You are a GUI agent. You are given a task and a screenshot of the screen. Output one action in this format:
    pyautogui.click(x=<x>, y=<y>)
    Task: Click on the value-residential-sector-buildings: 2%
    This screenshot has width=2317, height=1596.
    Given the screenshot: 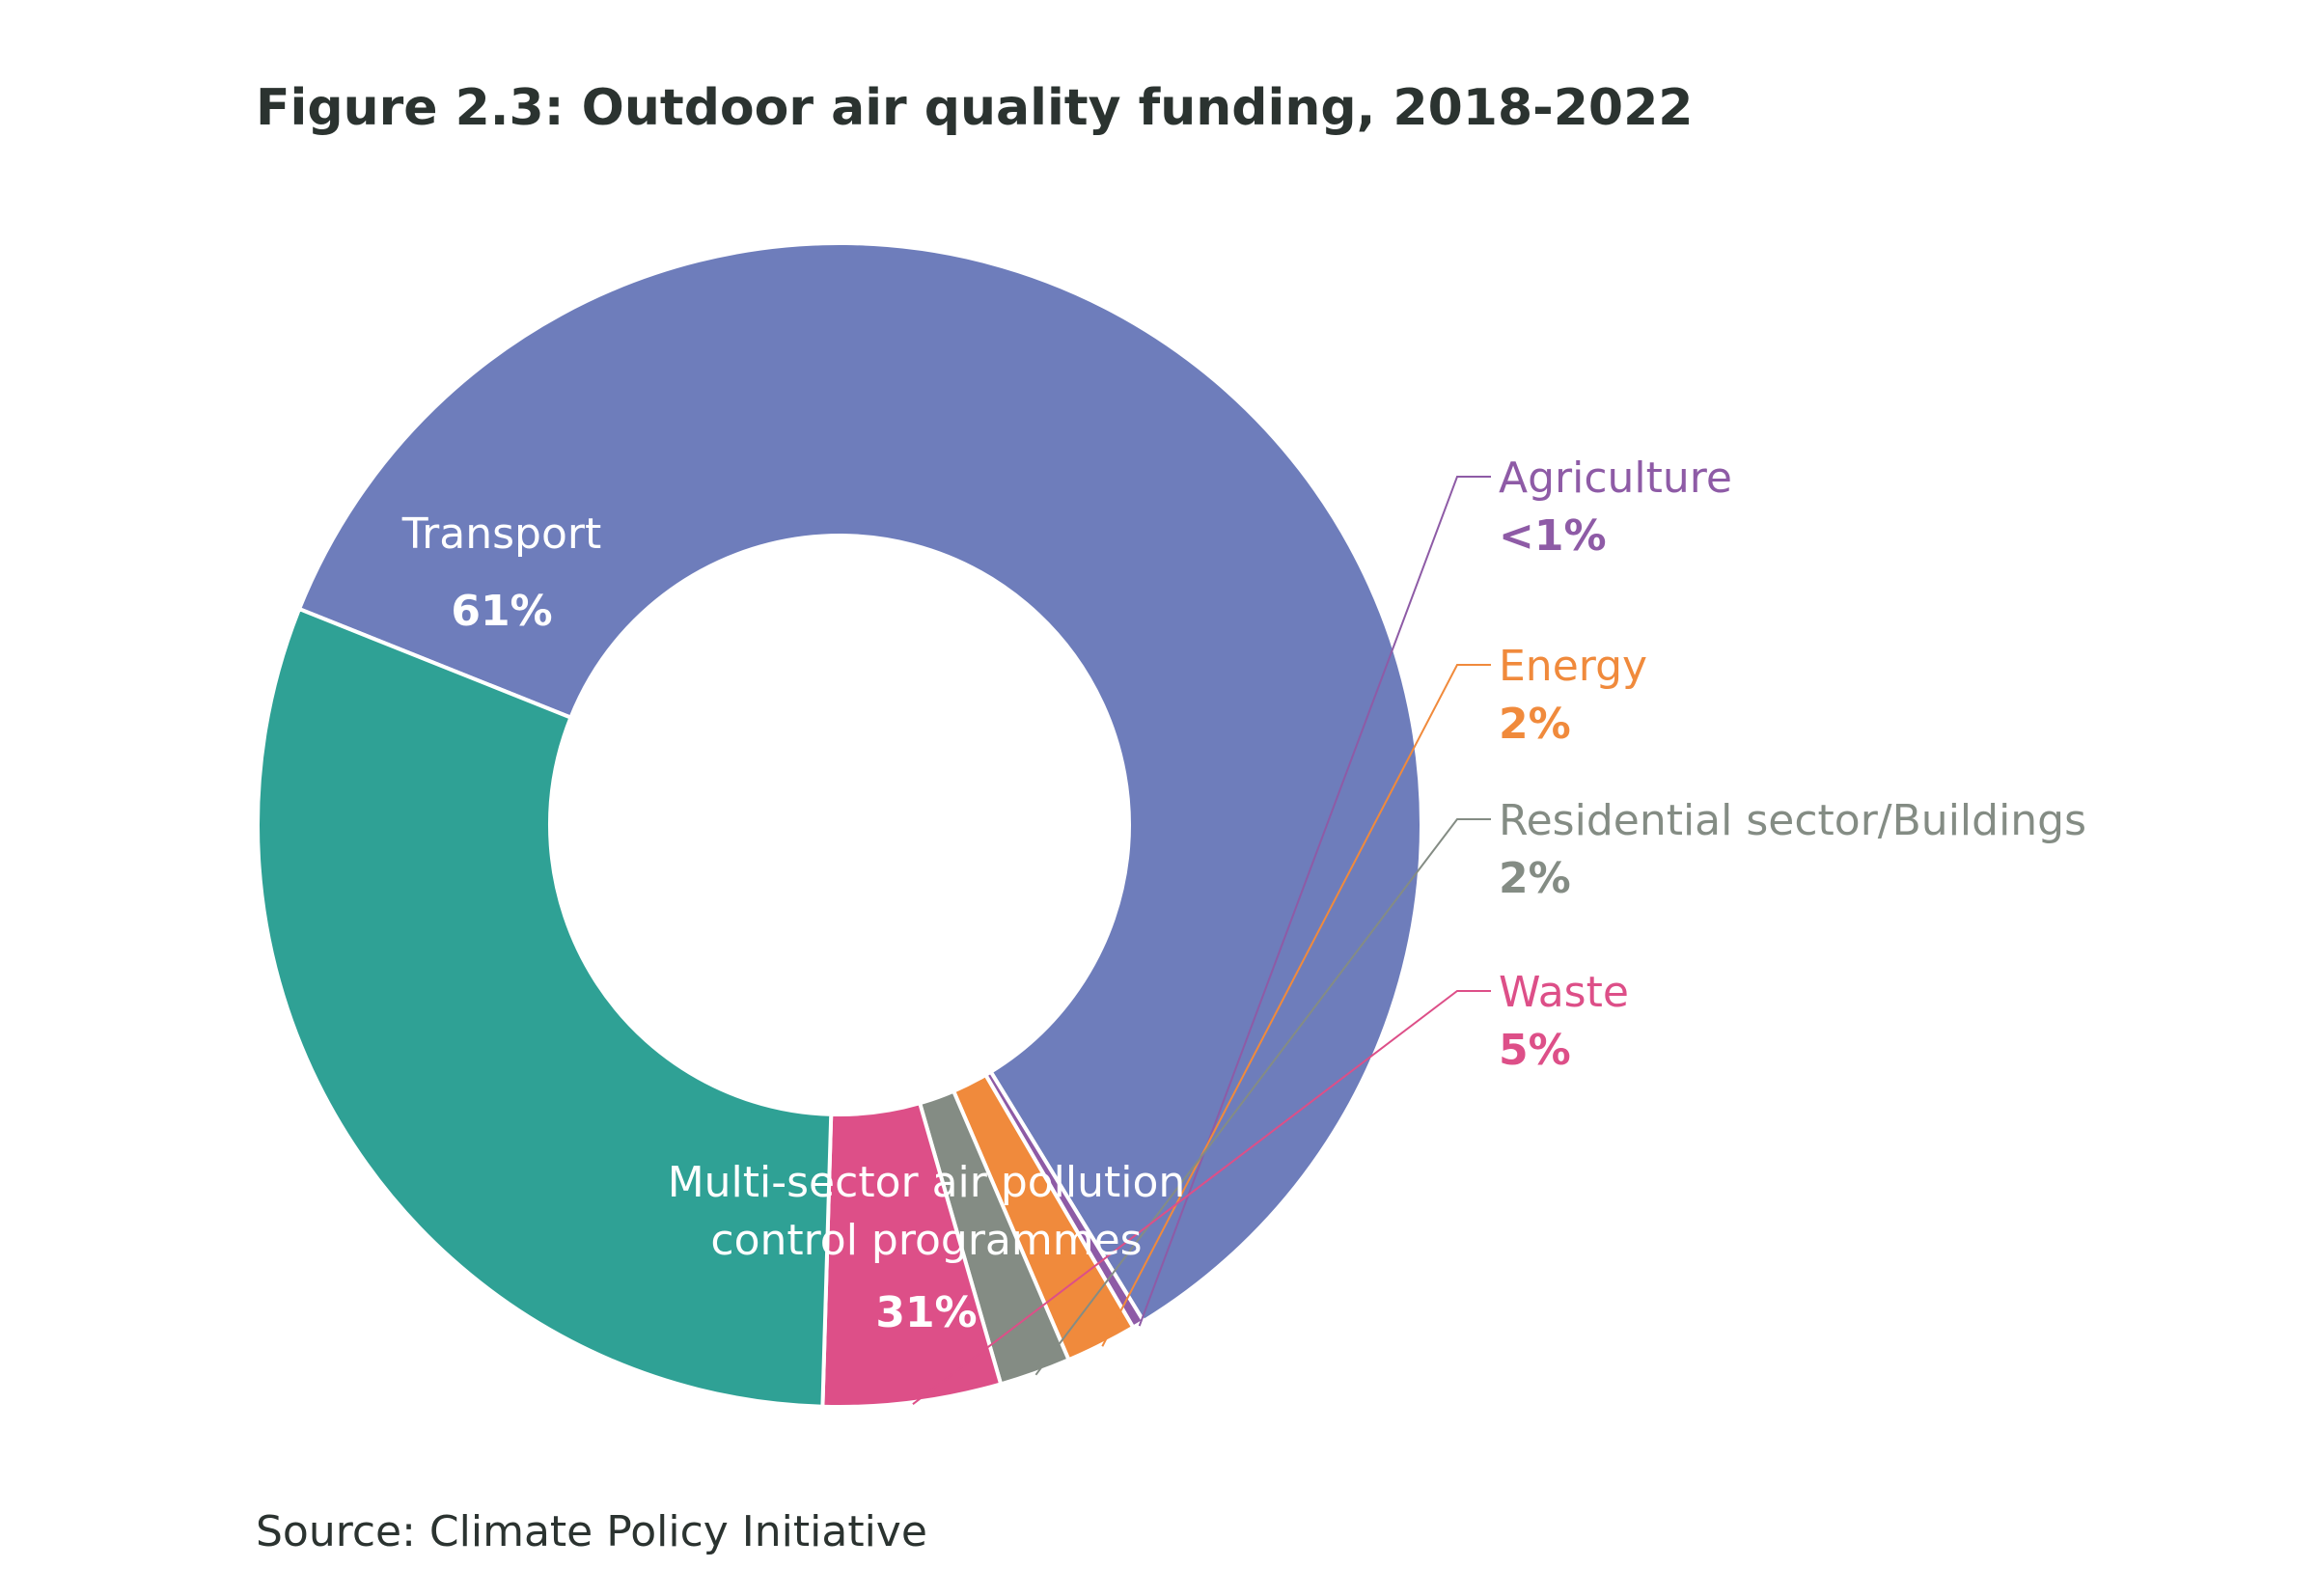 What is the action you would take?
    pyautogui.click(x=1535, y=879)
    